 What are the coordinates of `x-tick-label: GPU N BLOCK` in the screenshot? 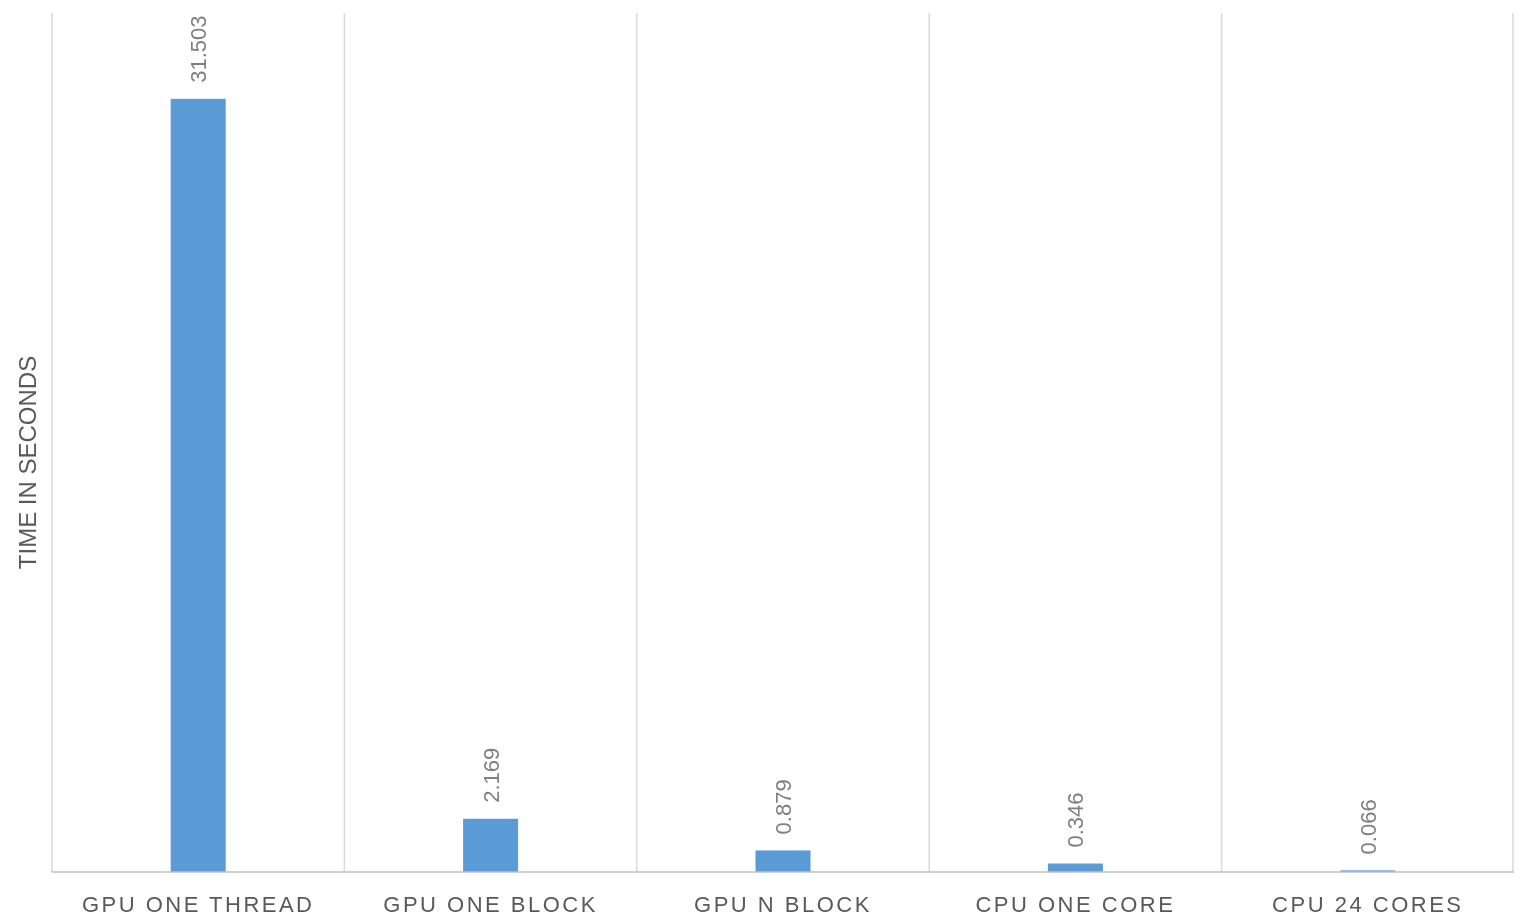 It's located at (783, 904).